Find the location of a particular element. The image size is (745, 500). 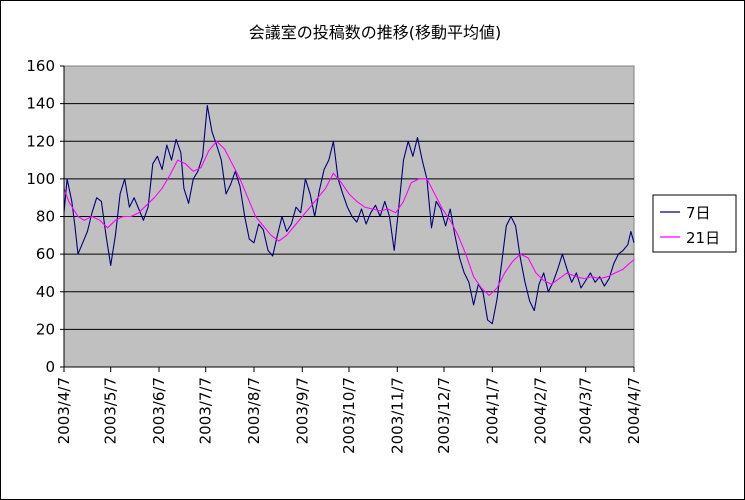

x-tick-label-8: 2003/12/7 is located at coordinates (444, 415).